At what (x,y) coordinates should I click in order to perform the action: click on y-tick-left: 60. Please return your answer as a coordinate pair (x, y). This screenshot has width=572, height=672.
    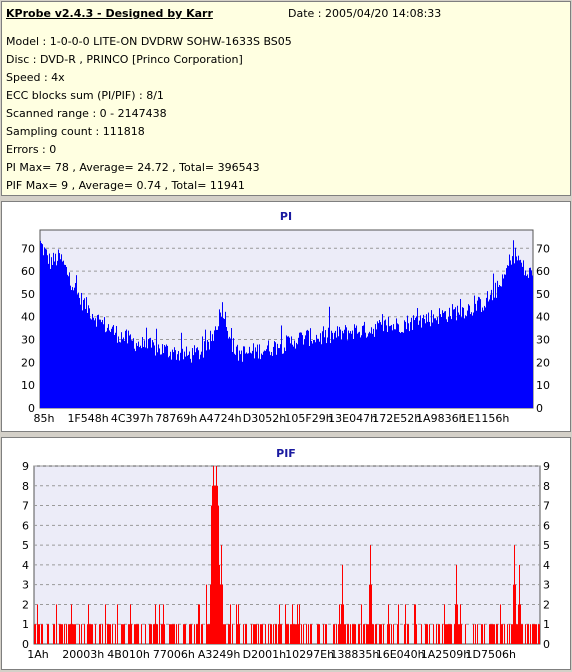
    Looking at the image, I should click on (28, 271).